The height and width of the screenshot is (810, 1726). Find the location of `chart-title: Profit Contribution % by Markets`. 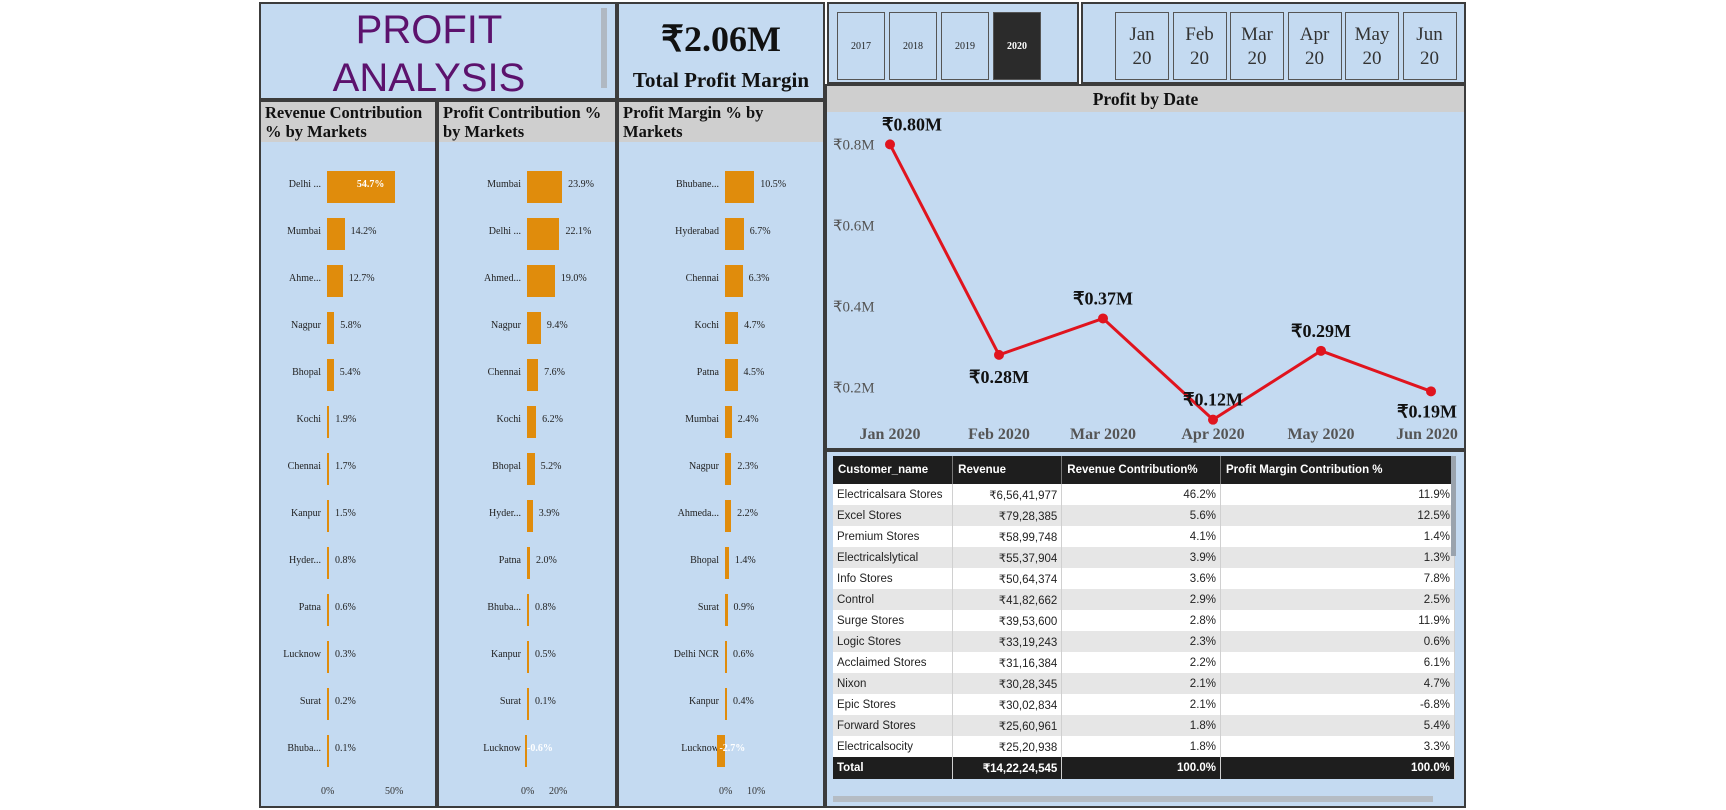

chart-title: Profit Contribution % by Markets is located at coordinates (527, 122).